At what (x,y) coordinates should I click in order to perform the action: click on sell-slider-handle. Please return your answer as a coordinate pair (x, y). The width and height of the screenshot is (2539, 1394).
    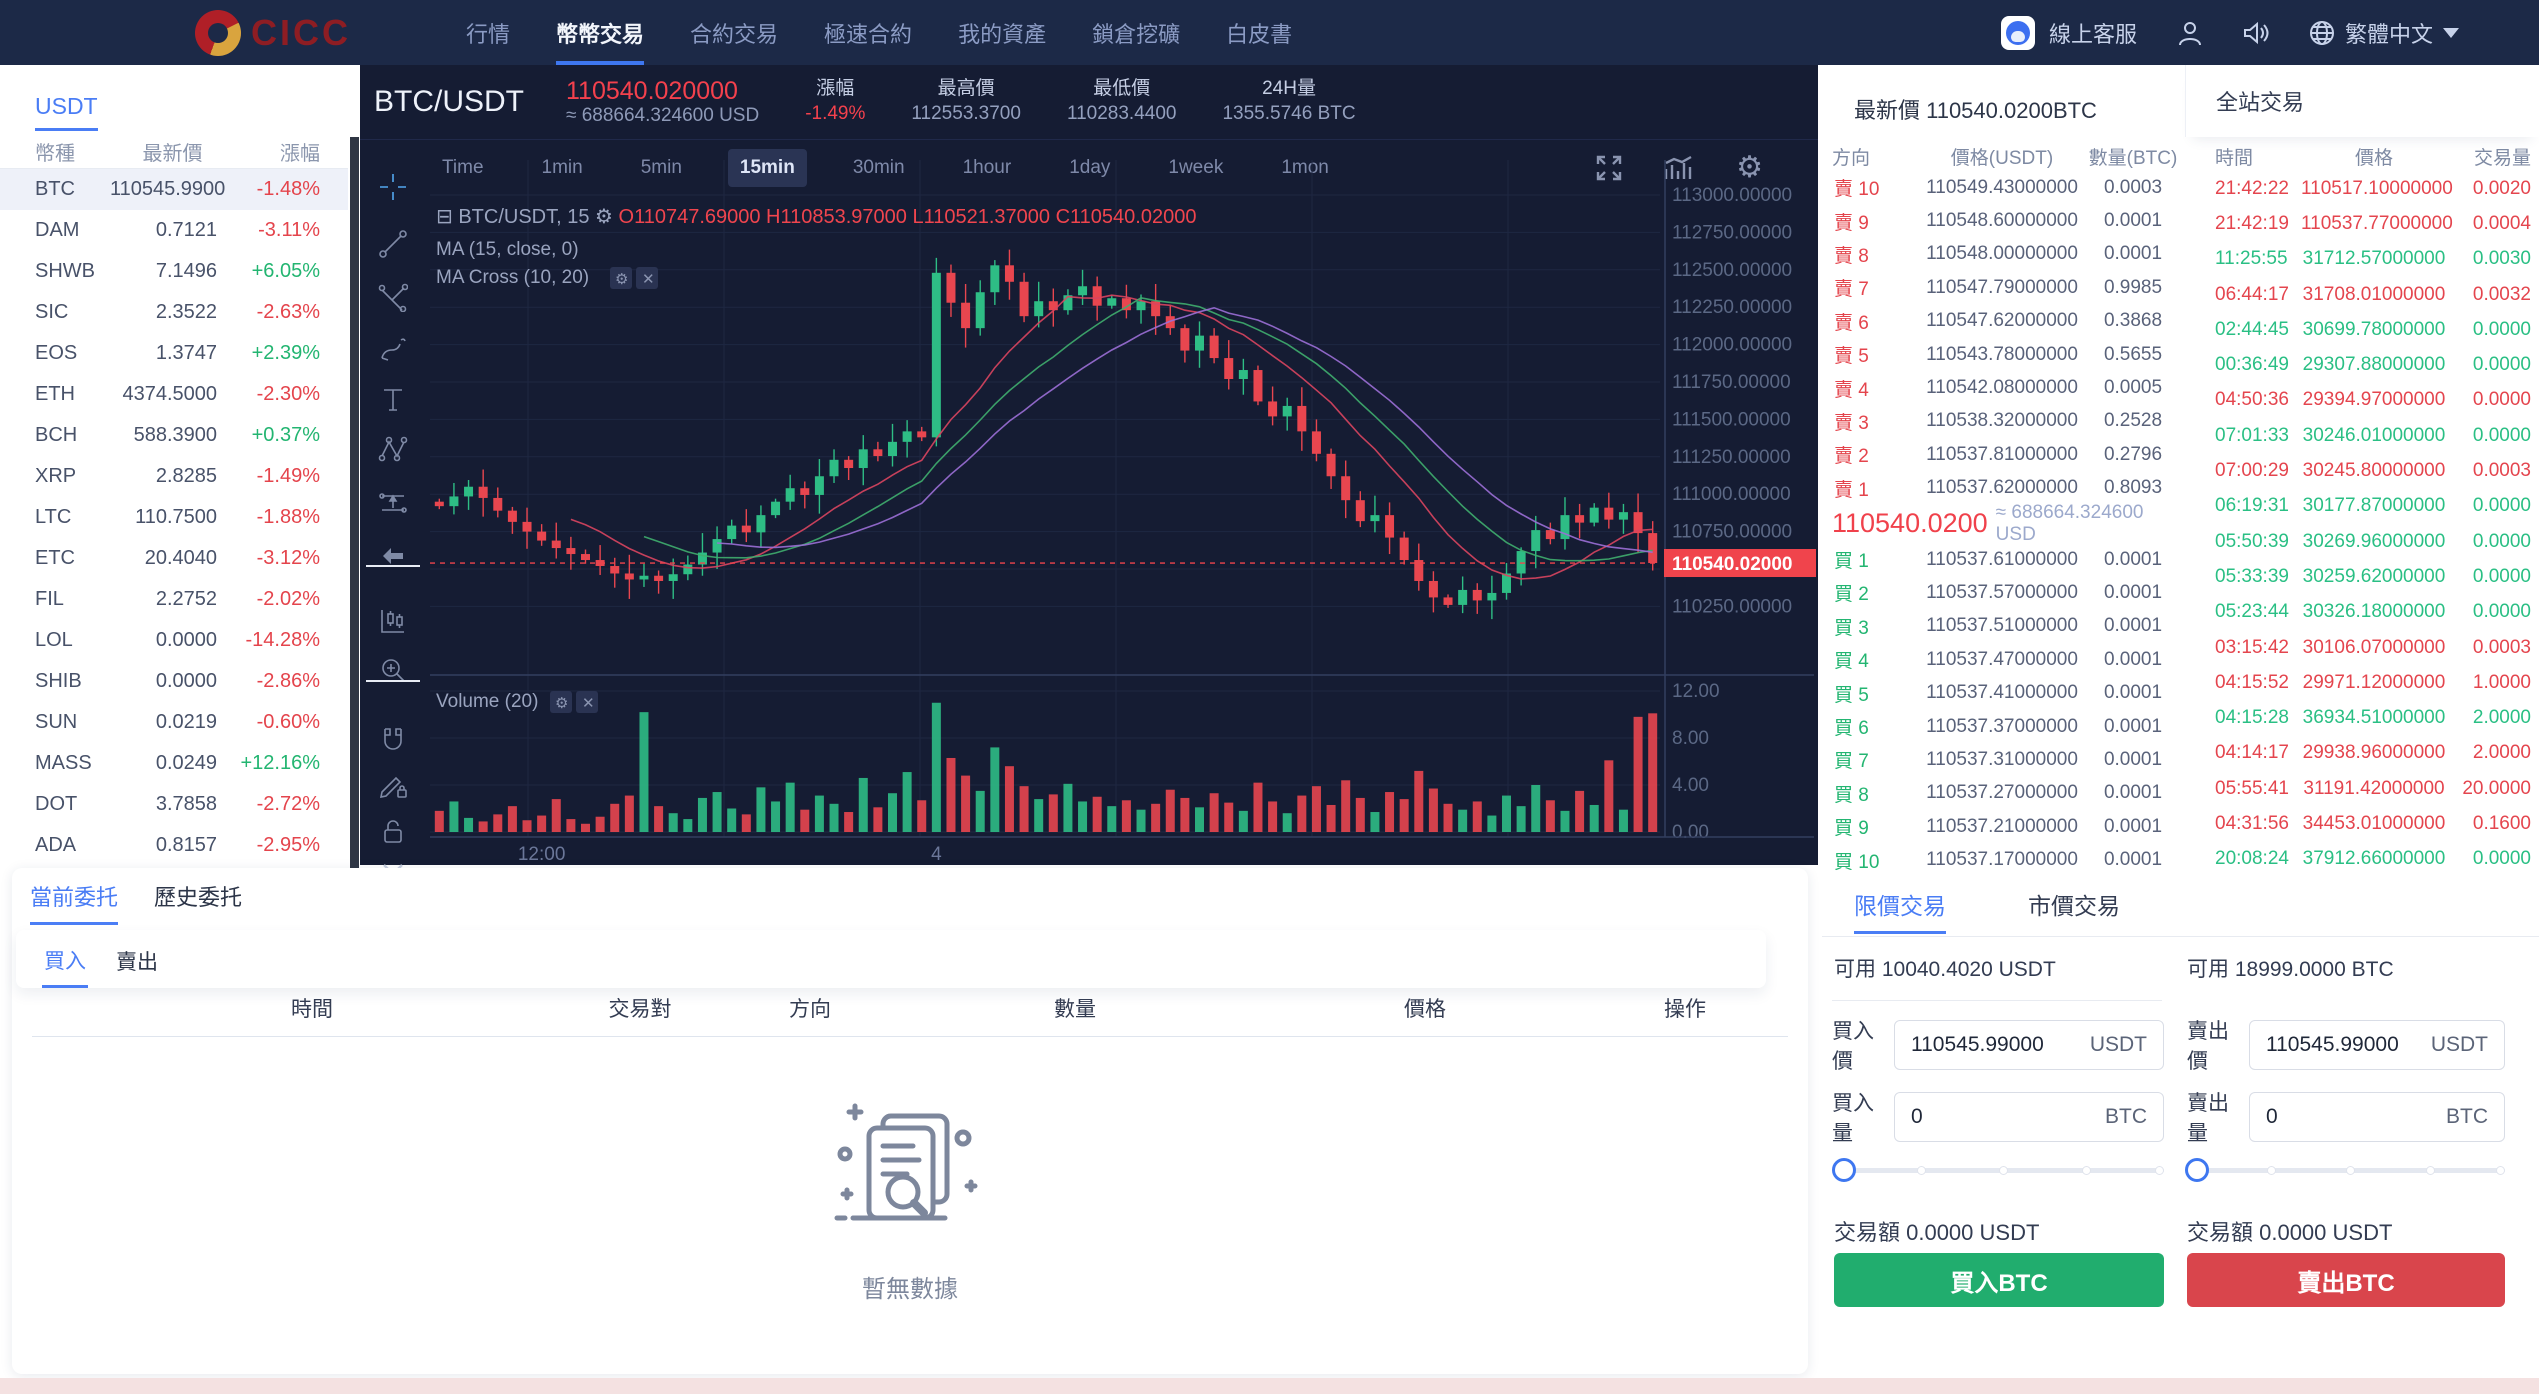
    Looking at the image, I should click on (2197, 1170).